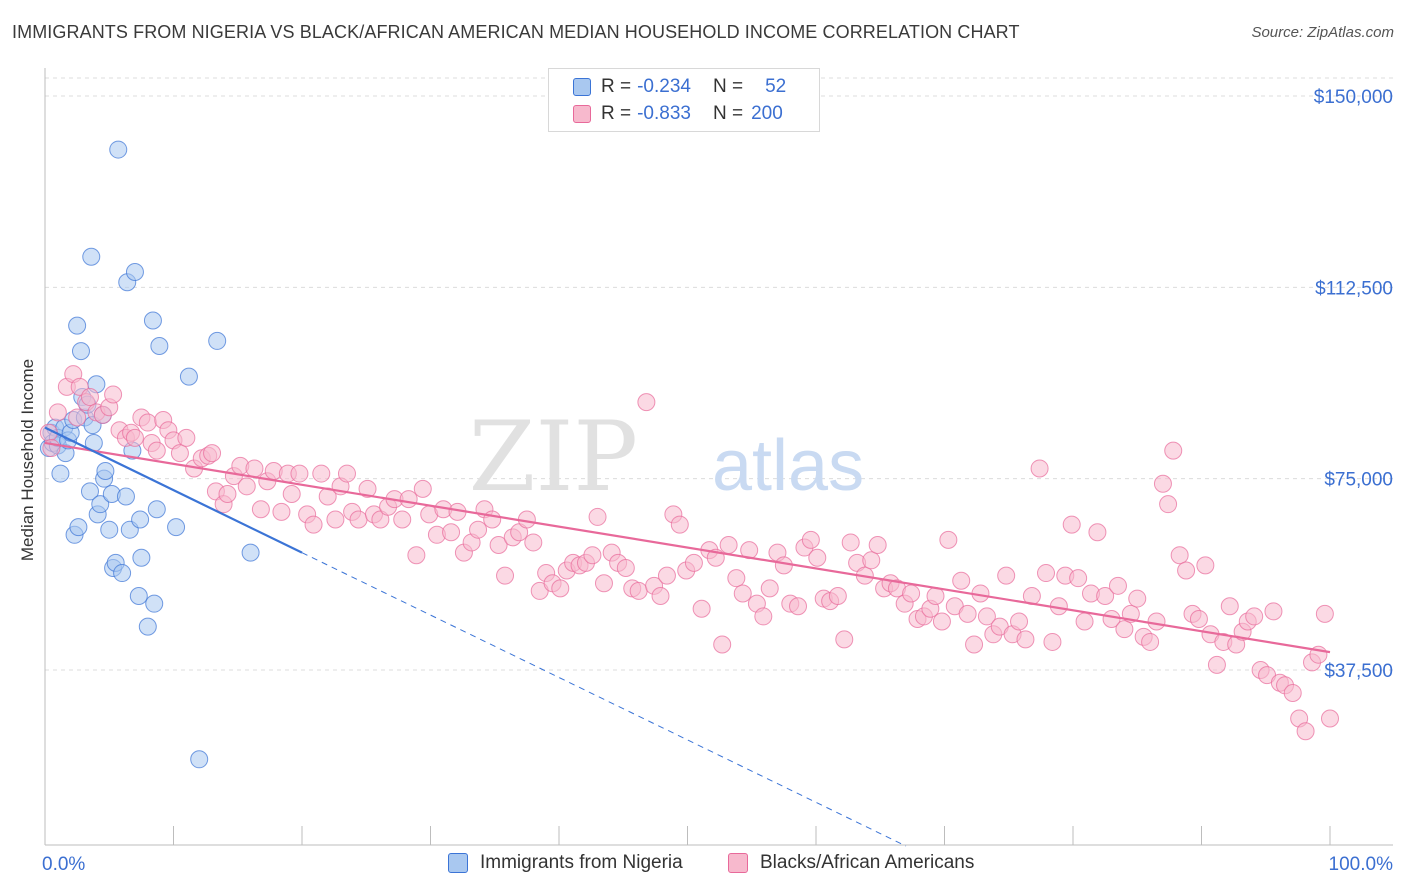 Image resolution: width=1406 pixels, height=892 pixels. I want to click on x-tick-label: 100.0%, so click(1361, 864).